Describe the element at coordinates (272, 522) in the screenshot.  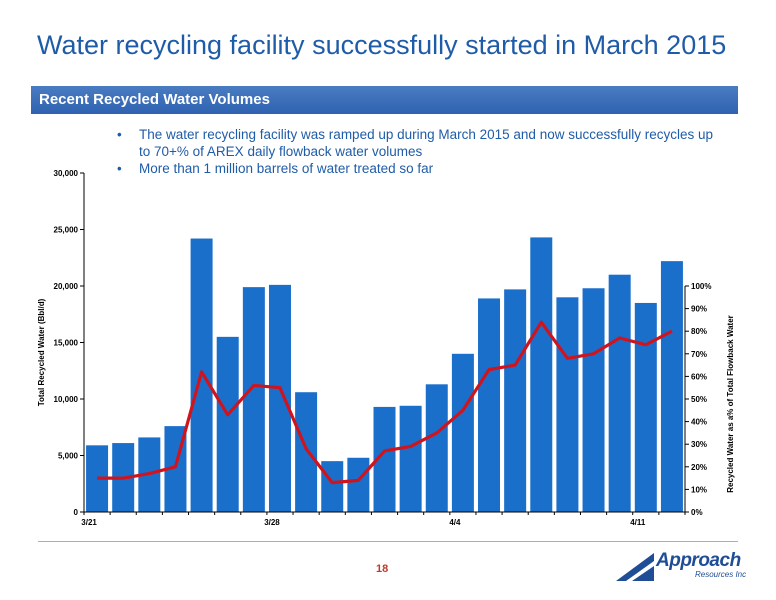
I see `x-tick-label: 3/28` at that location.